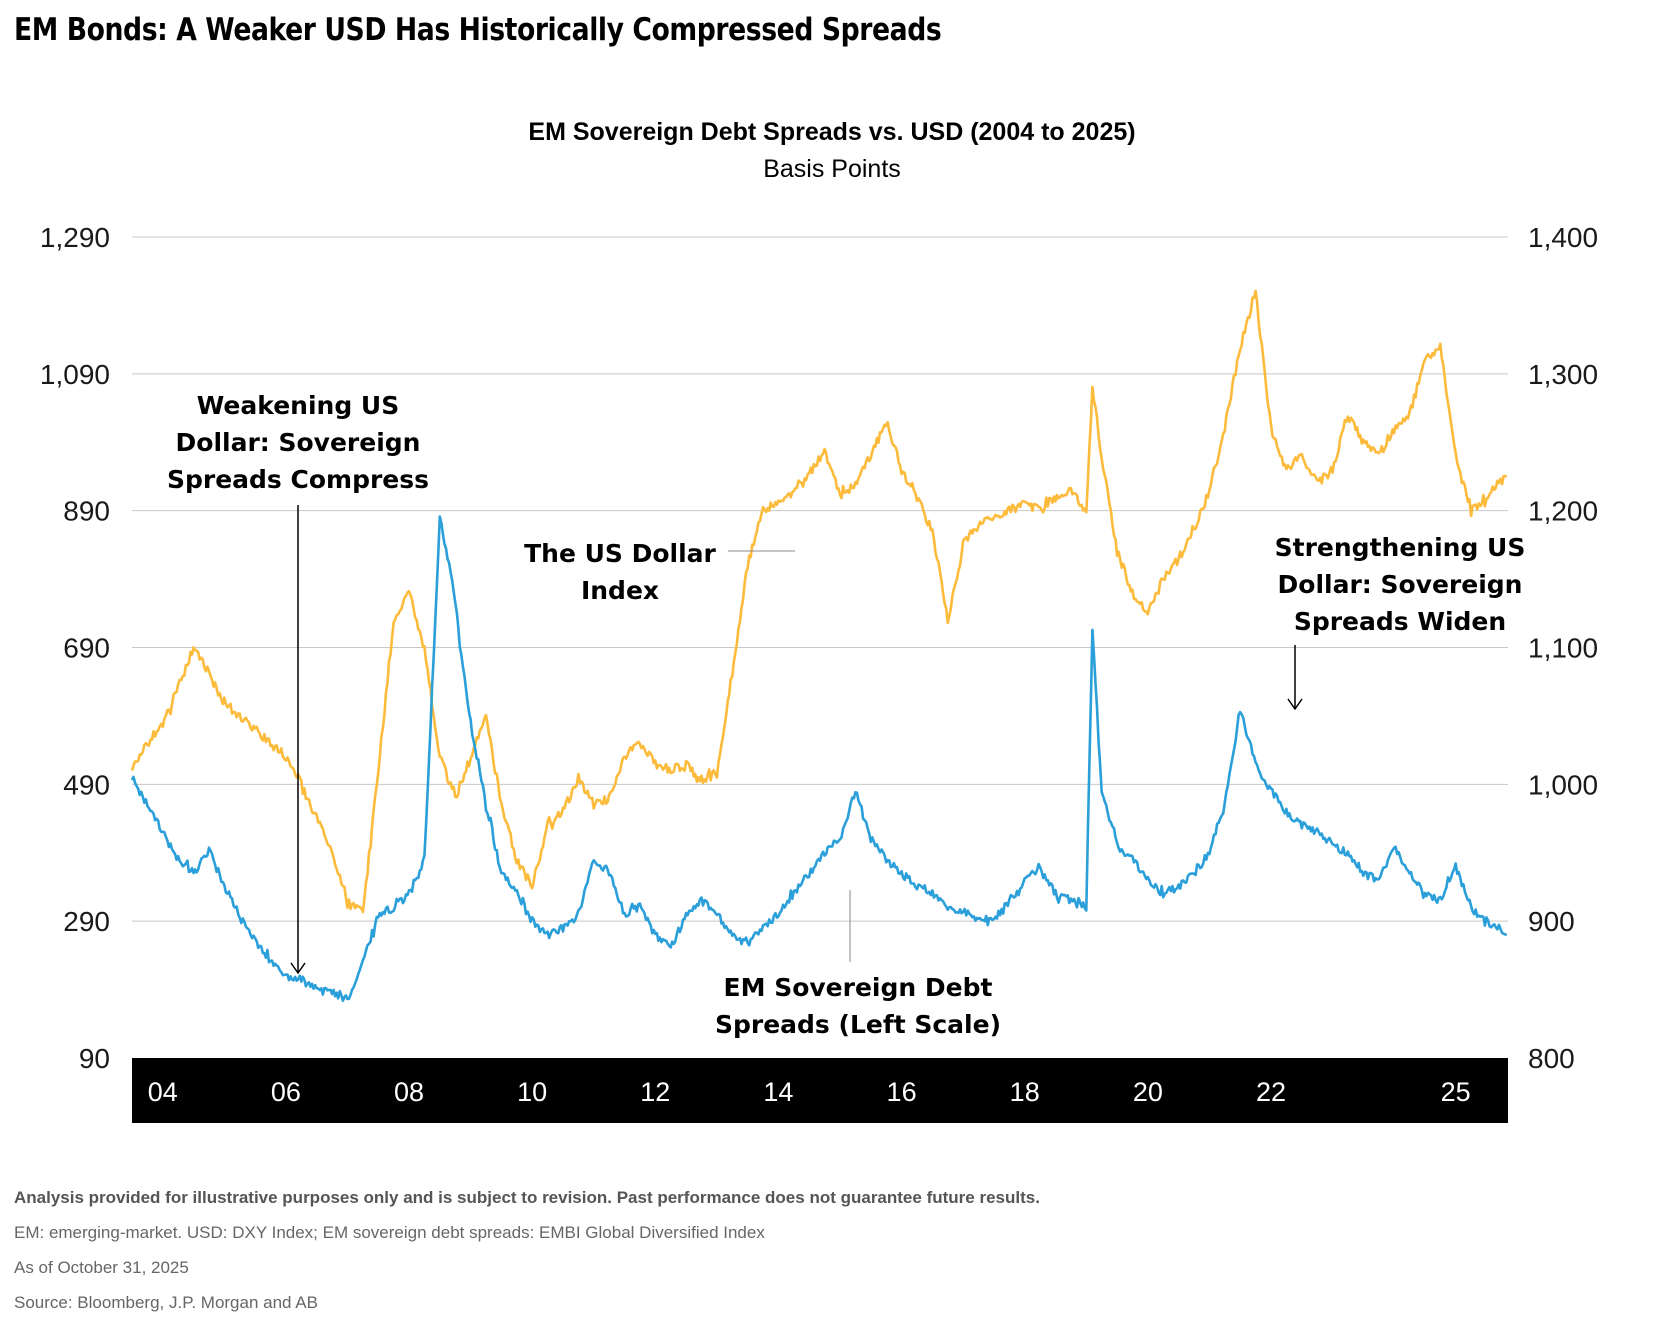 This screenshot has width=1664, height=1330. What do you see at coordinates (1025, 1092) in the screenshot?
I see `x-tick-label: 18` at bounding box center [1025, 1092].